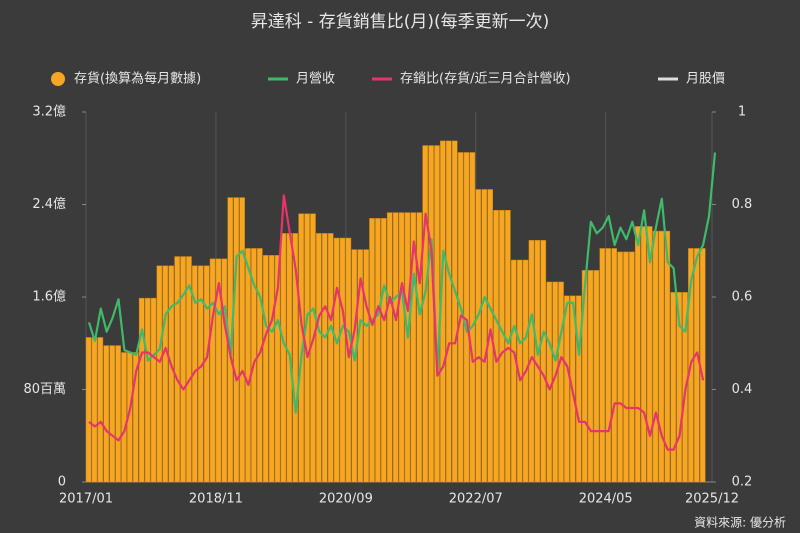 This screenshot has height=533, width=800. Describe the element at coordinates (86, 499) in the screenshot. I see `x-tick-label: 2017/01` at that location.